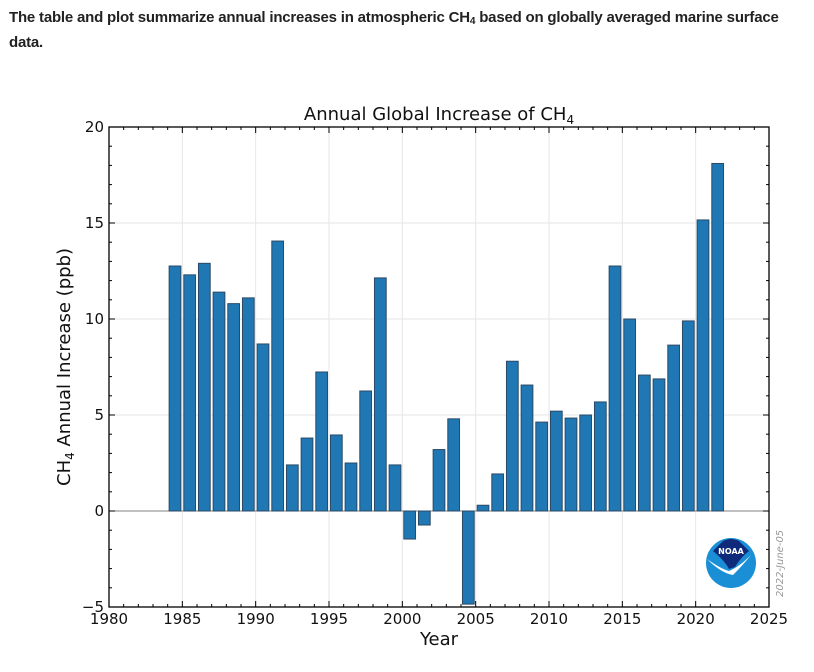 The width and height of the screenshot is (814, 672). Describe the element at coordinates (109, 619) in the screenshot. I see `x-tick-label: 1980` at that location.